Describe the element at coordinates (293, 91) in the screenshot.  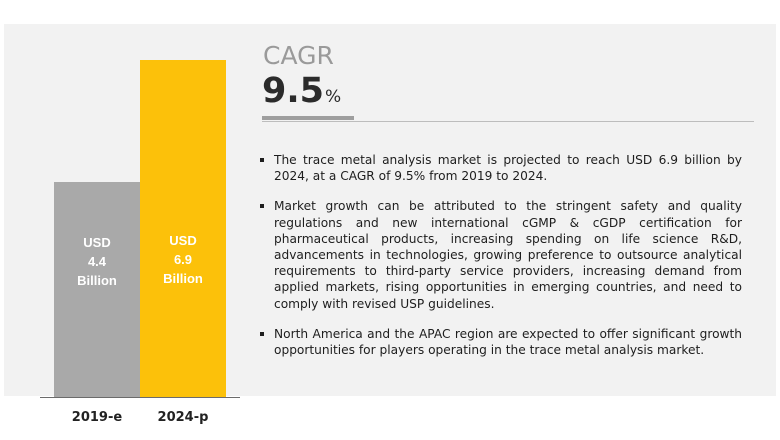
I see `cagr-number: 9.5` at that location.